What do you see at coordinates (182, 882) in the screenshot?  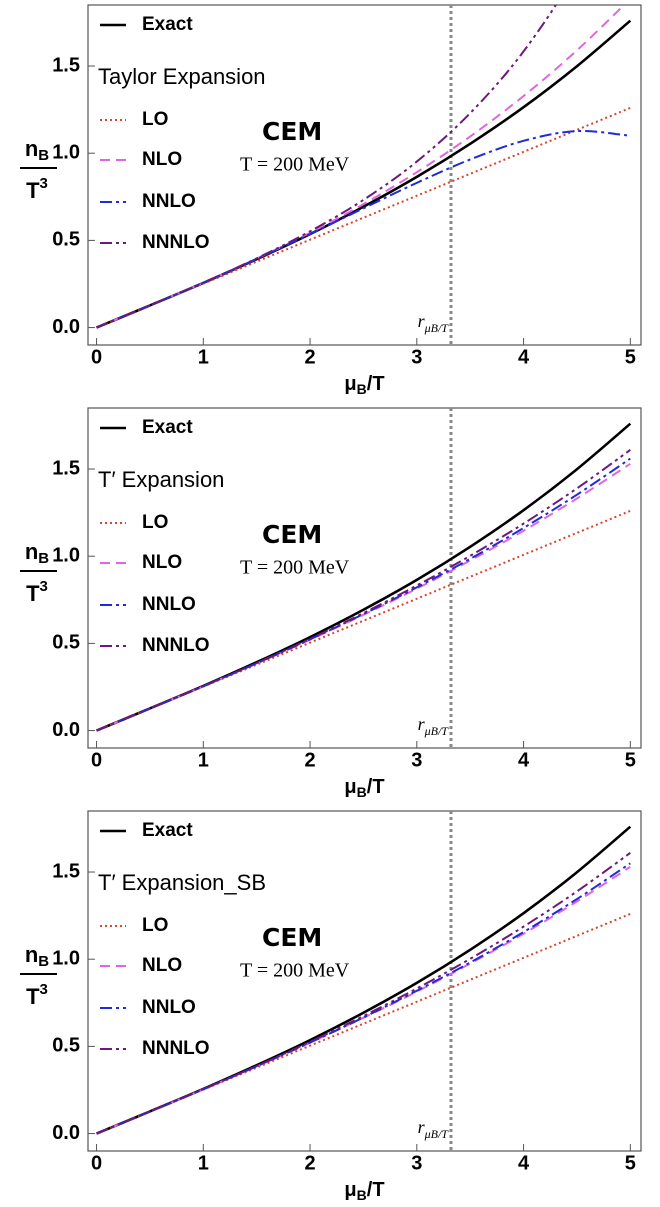 I see `legend-title: T′ Expansion_SB` at bounding box center [182, 882].